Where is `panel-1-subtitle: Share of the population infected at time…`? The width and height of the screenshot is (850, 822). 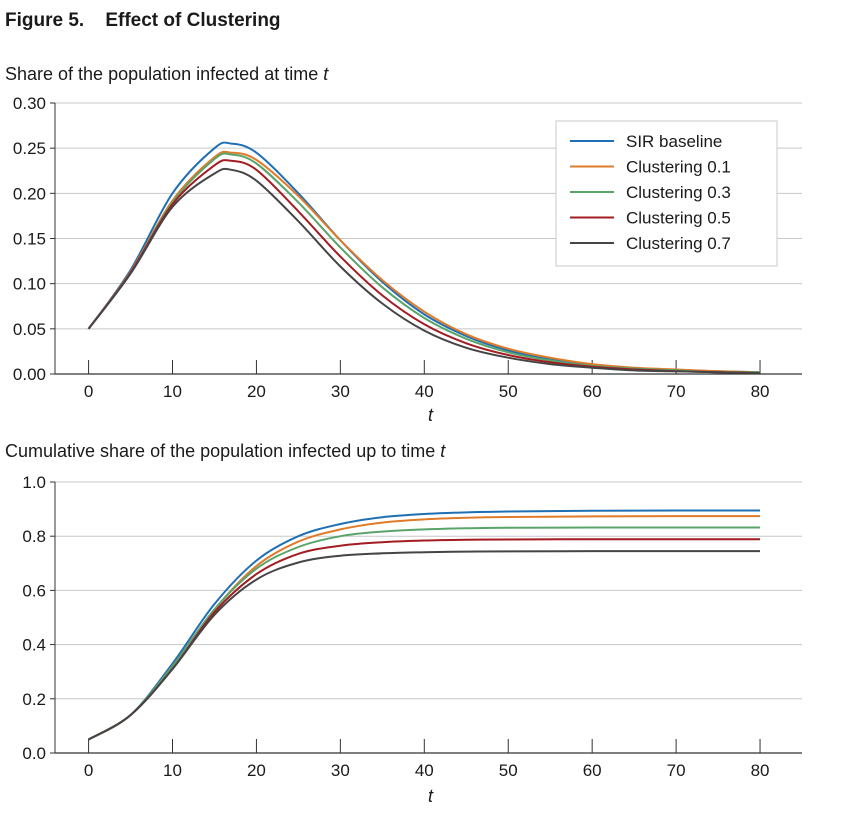
panel-1-subtitle: Share of the population infected at time… is located at coordinates (166, 74).